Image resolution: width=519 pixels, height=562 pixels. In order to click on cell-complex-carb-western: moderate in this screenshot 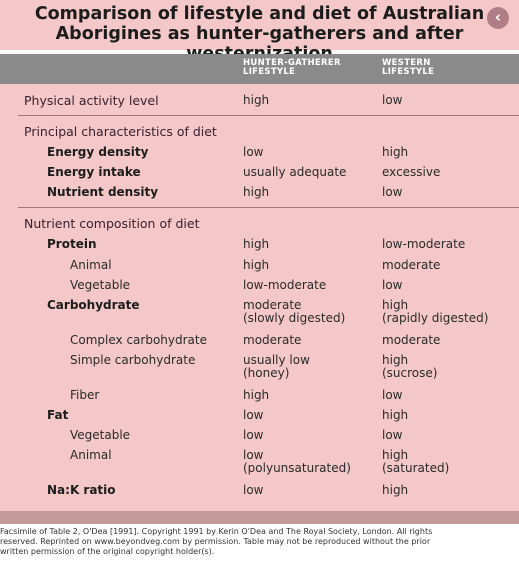, I will do `click(411, 340)`.